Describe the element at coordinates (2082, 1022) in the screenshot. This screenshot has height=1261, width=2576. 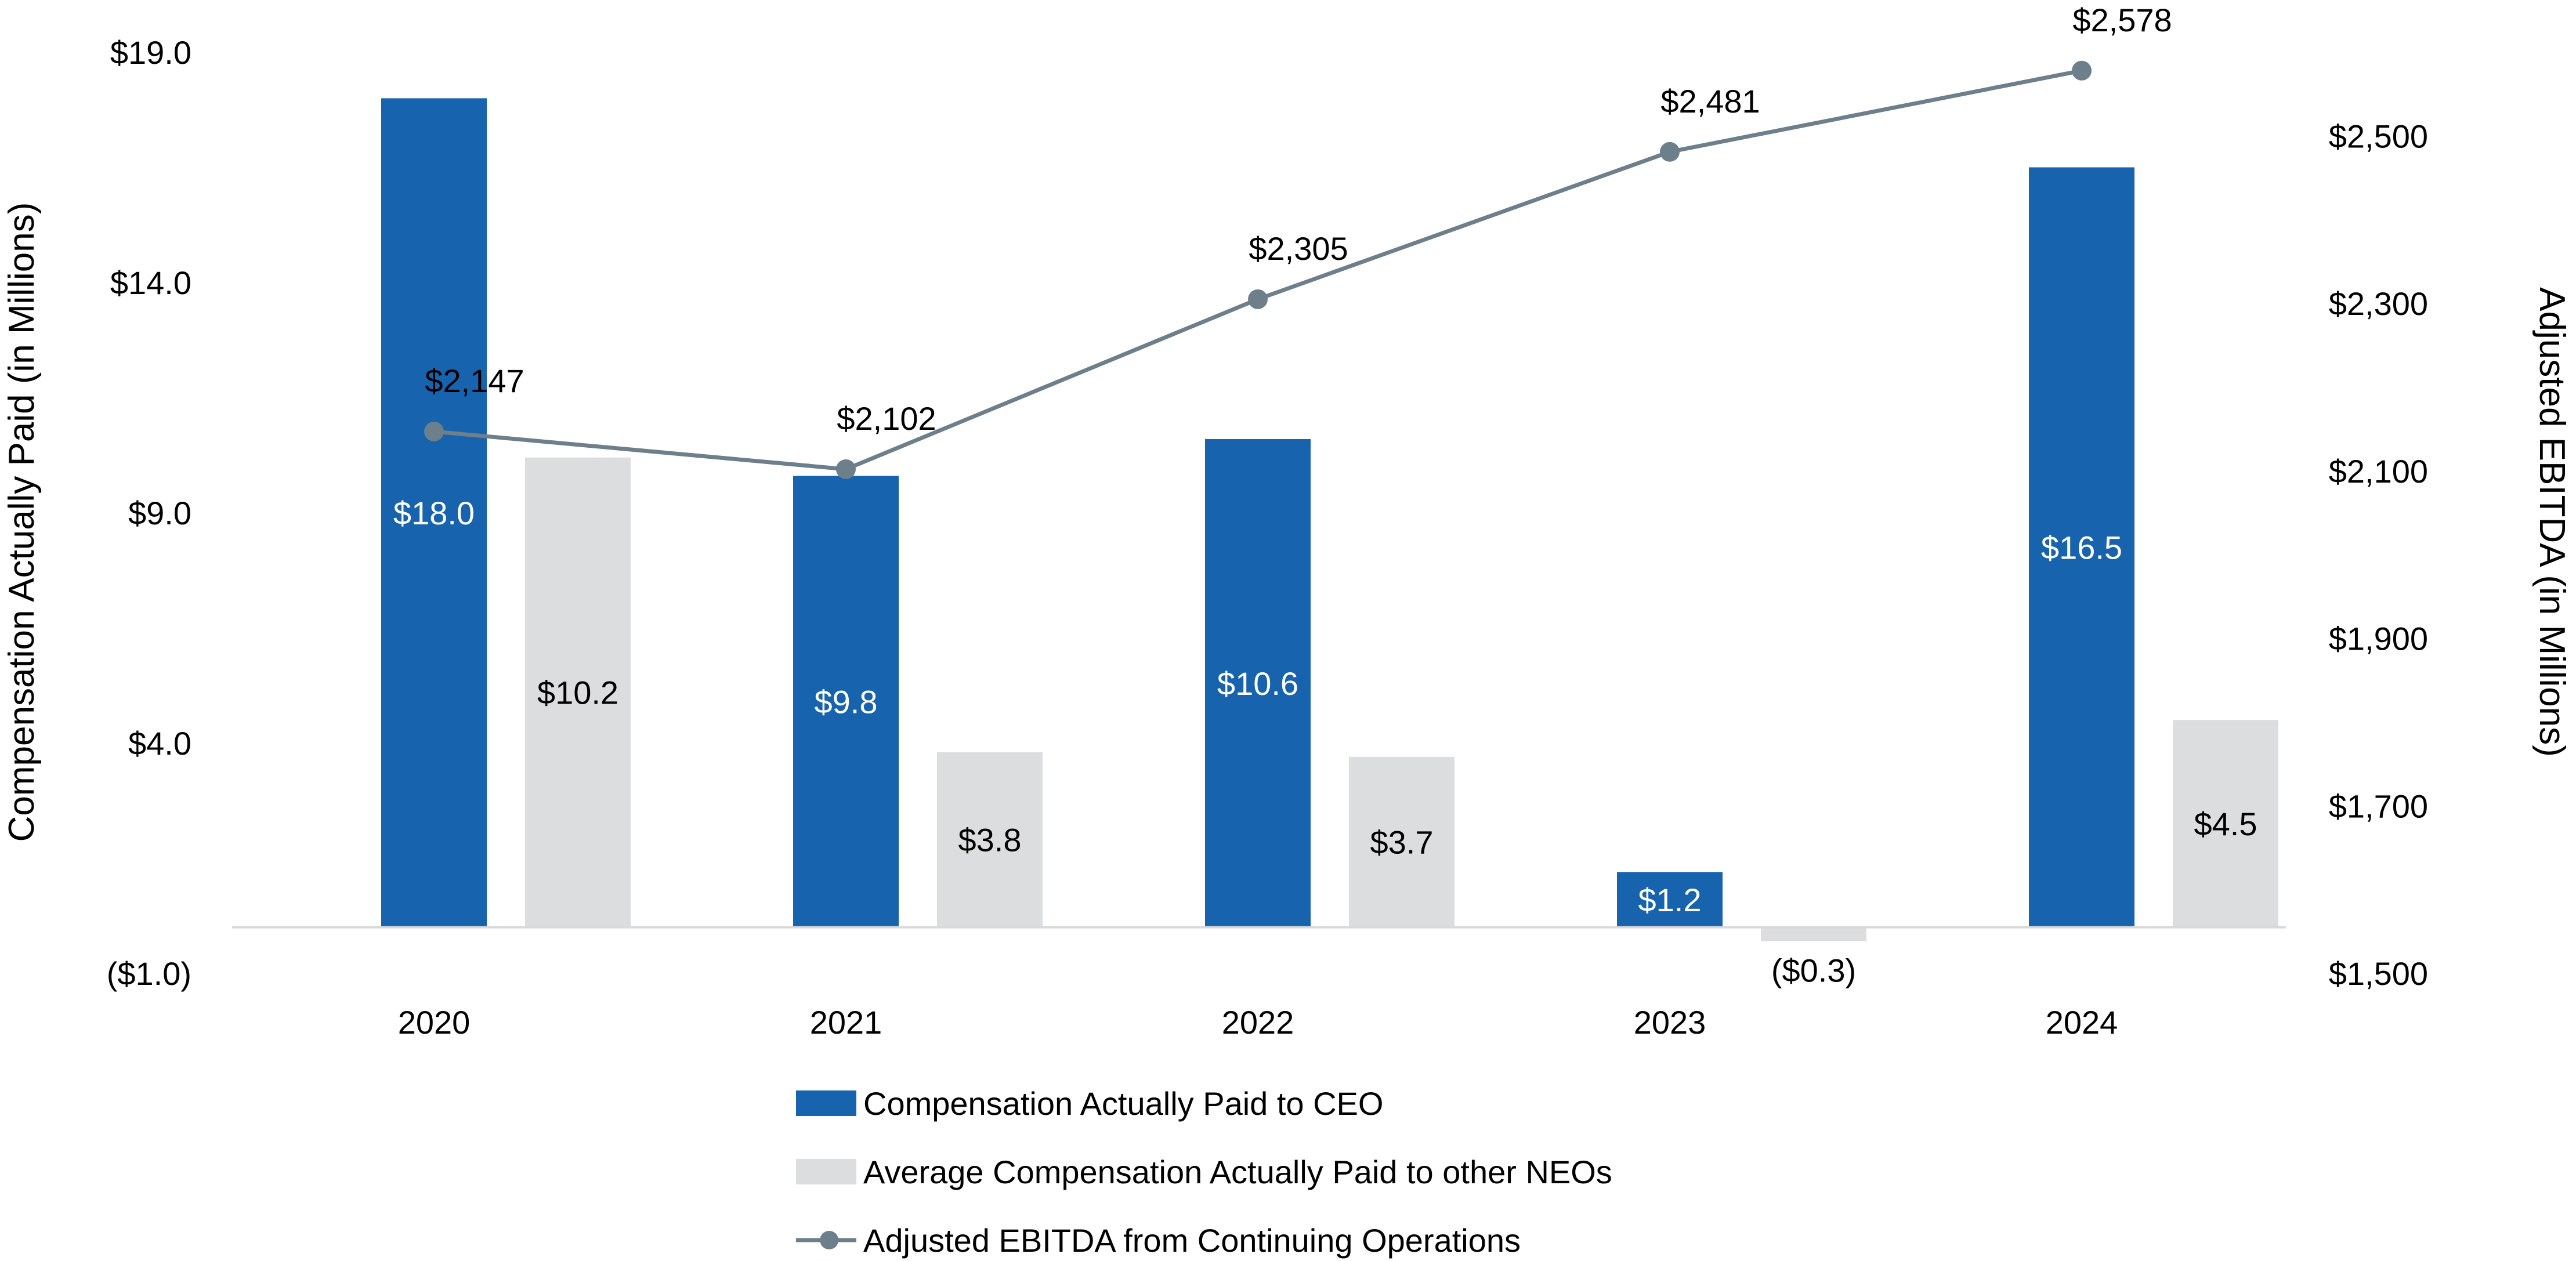
I see `category-label: 2024` at that location.